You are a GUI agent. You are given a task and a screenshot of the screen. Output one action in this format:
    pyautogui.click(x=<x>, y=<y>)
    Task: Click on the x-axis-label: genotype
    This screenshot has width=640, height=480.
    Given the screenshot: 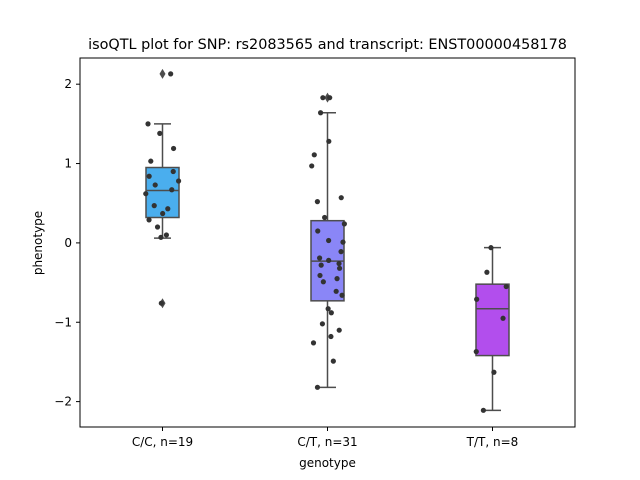 What is the action you would take?
    pyautogui.click(x=327, y=463)
    